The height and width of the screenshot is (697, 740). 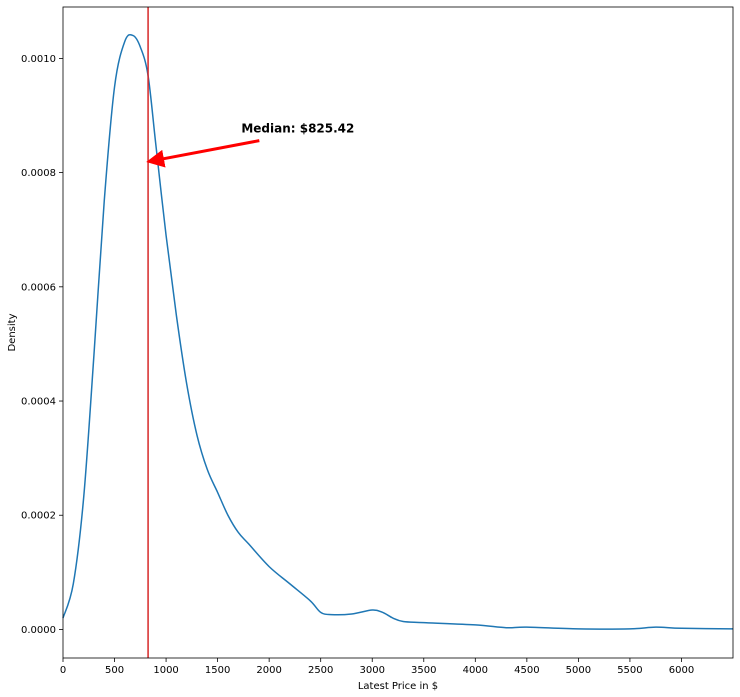 I want to click on x-tick-label: 3500, so click(x=423, y=670).